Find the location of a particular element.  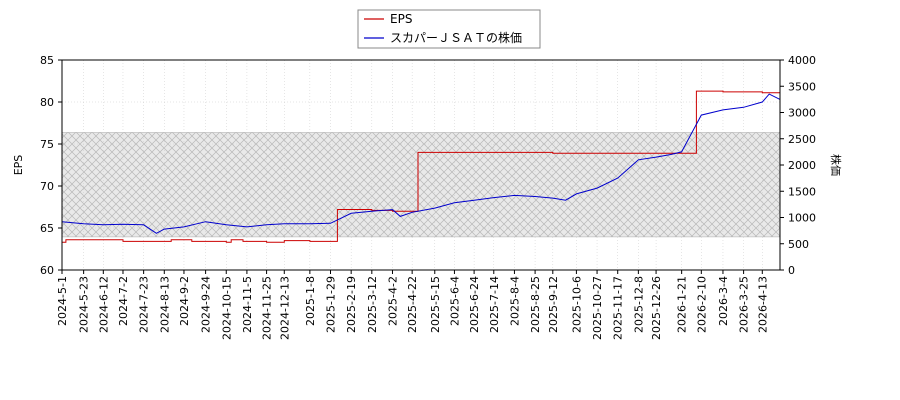

x-tick-label: 2025-6-24 is located at coordinates (474, 304).